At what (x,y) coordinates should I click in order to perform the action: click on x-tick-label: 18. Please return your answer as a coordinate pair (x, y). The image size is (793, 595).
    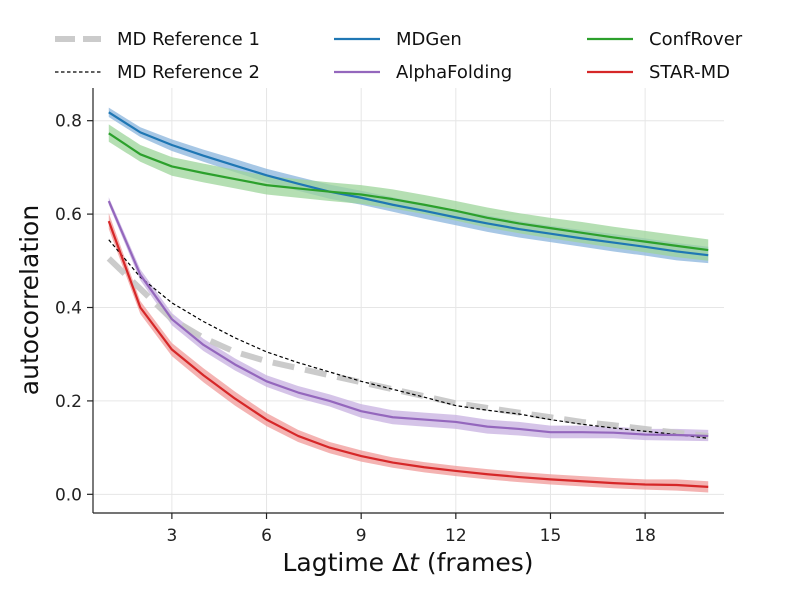
    Looking at the image, I should click on (645, 536).